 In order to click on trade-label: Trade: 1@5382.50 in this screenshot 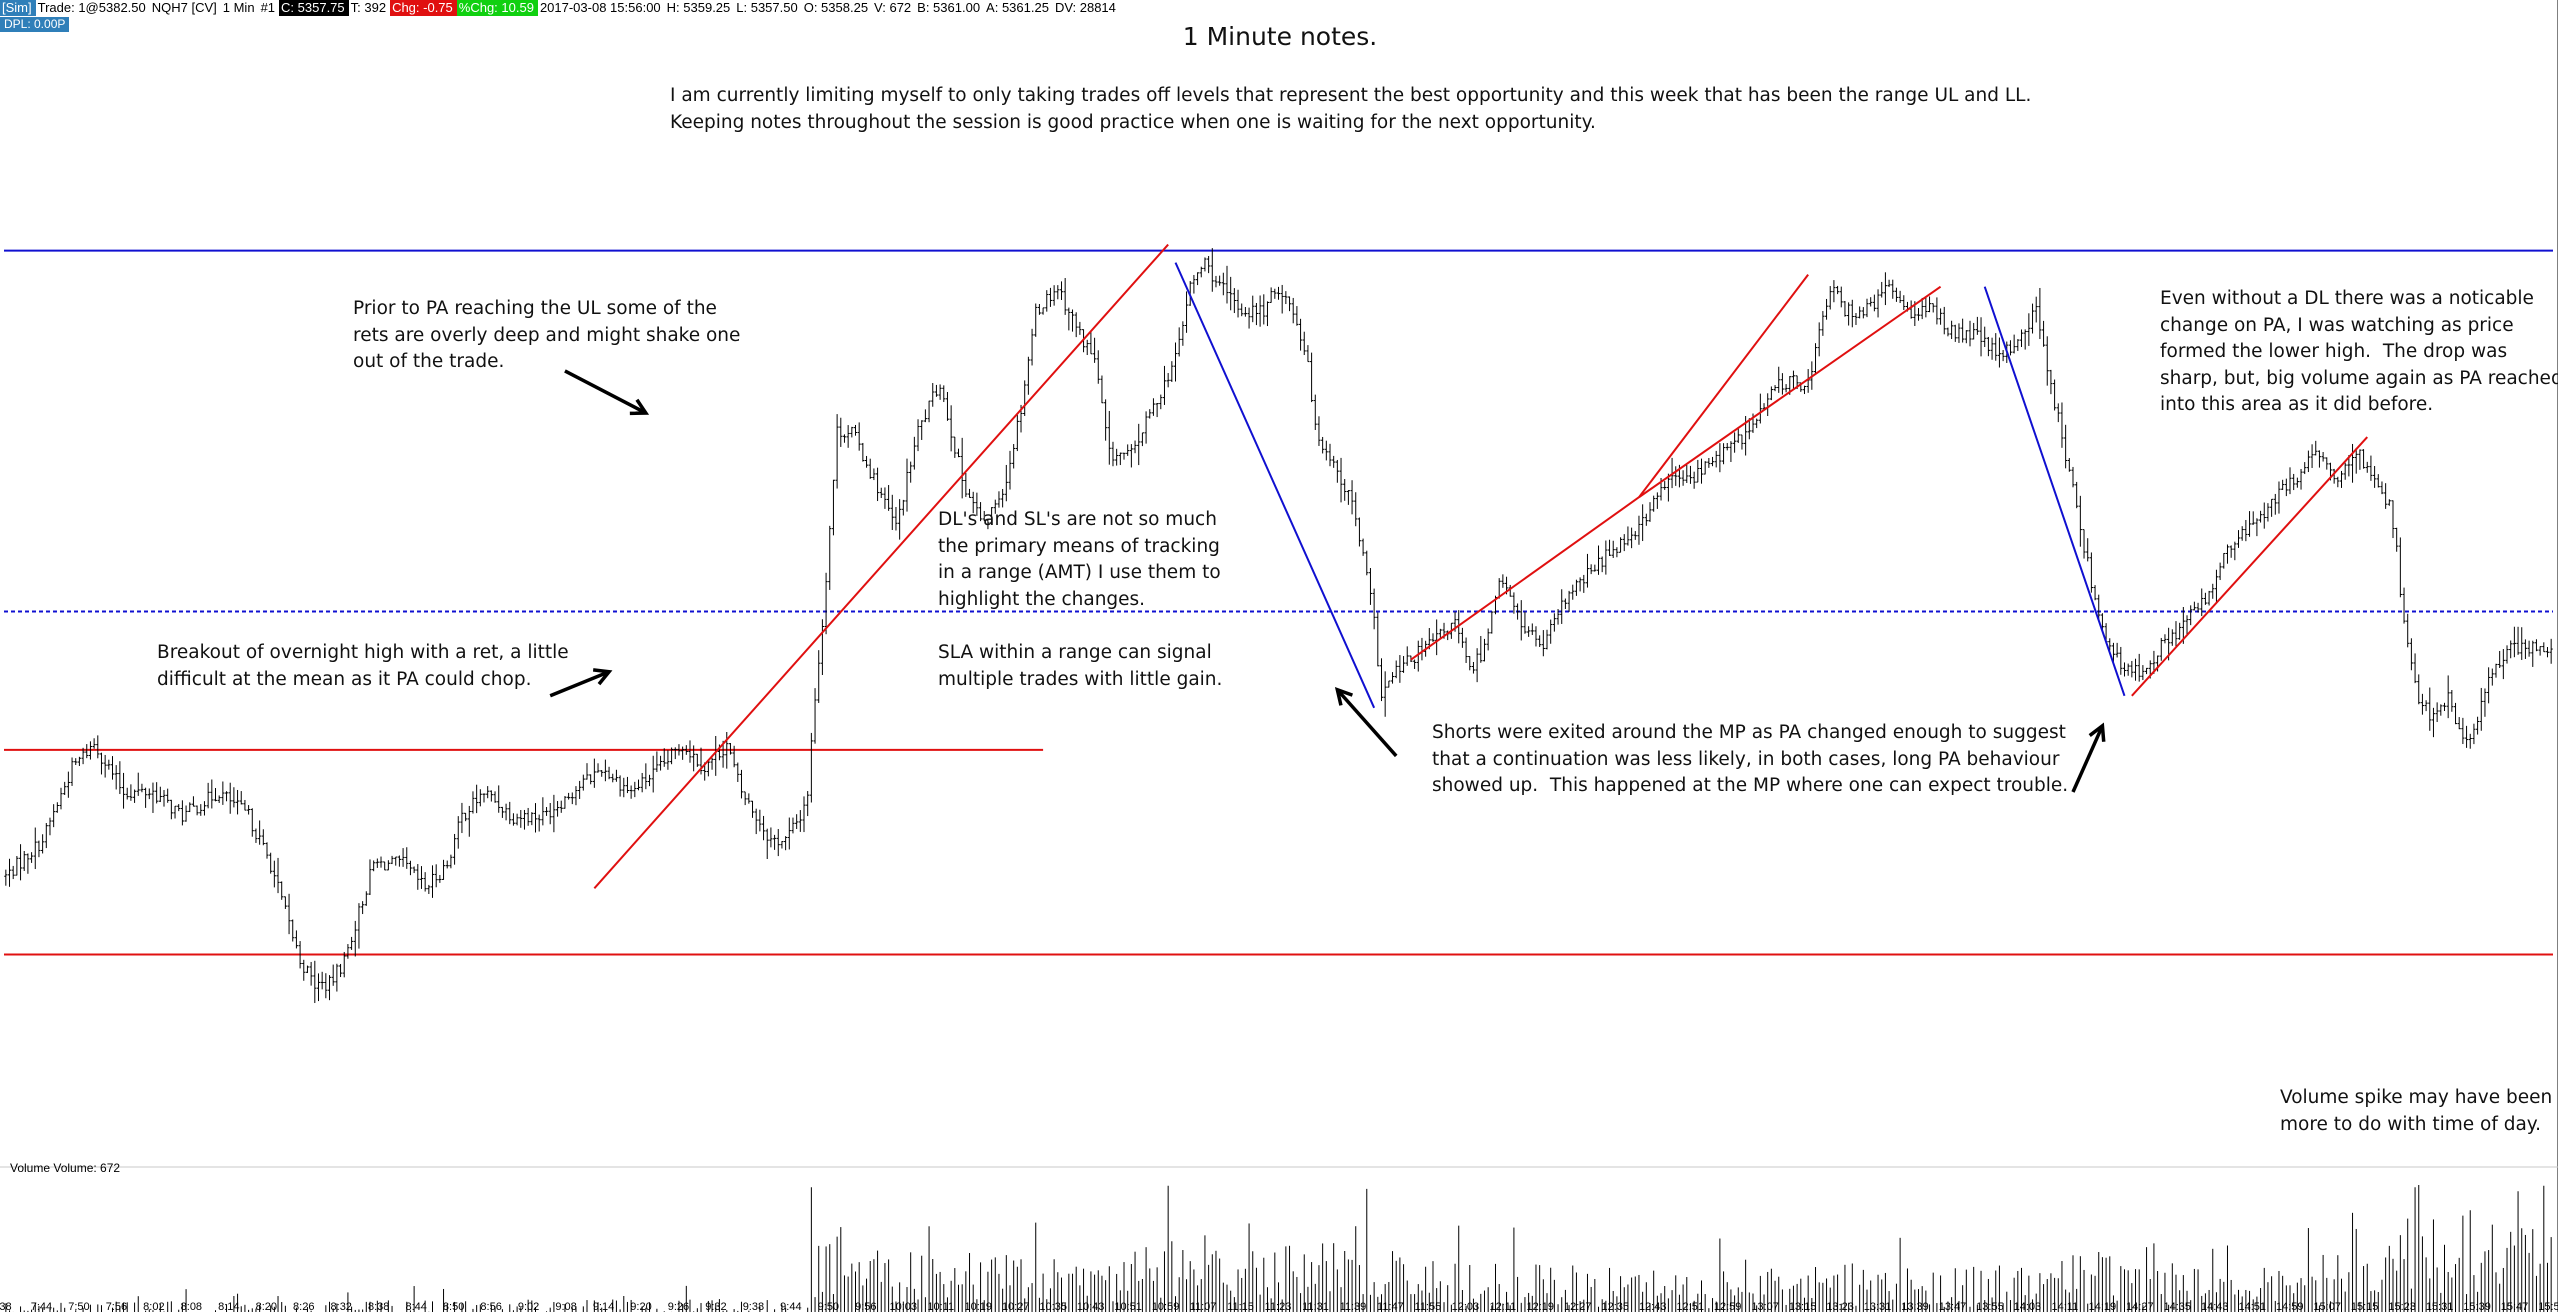, I will do `click(91, 7)`.